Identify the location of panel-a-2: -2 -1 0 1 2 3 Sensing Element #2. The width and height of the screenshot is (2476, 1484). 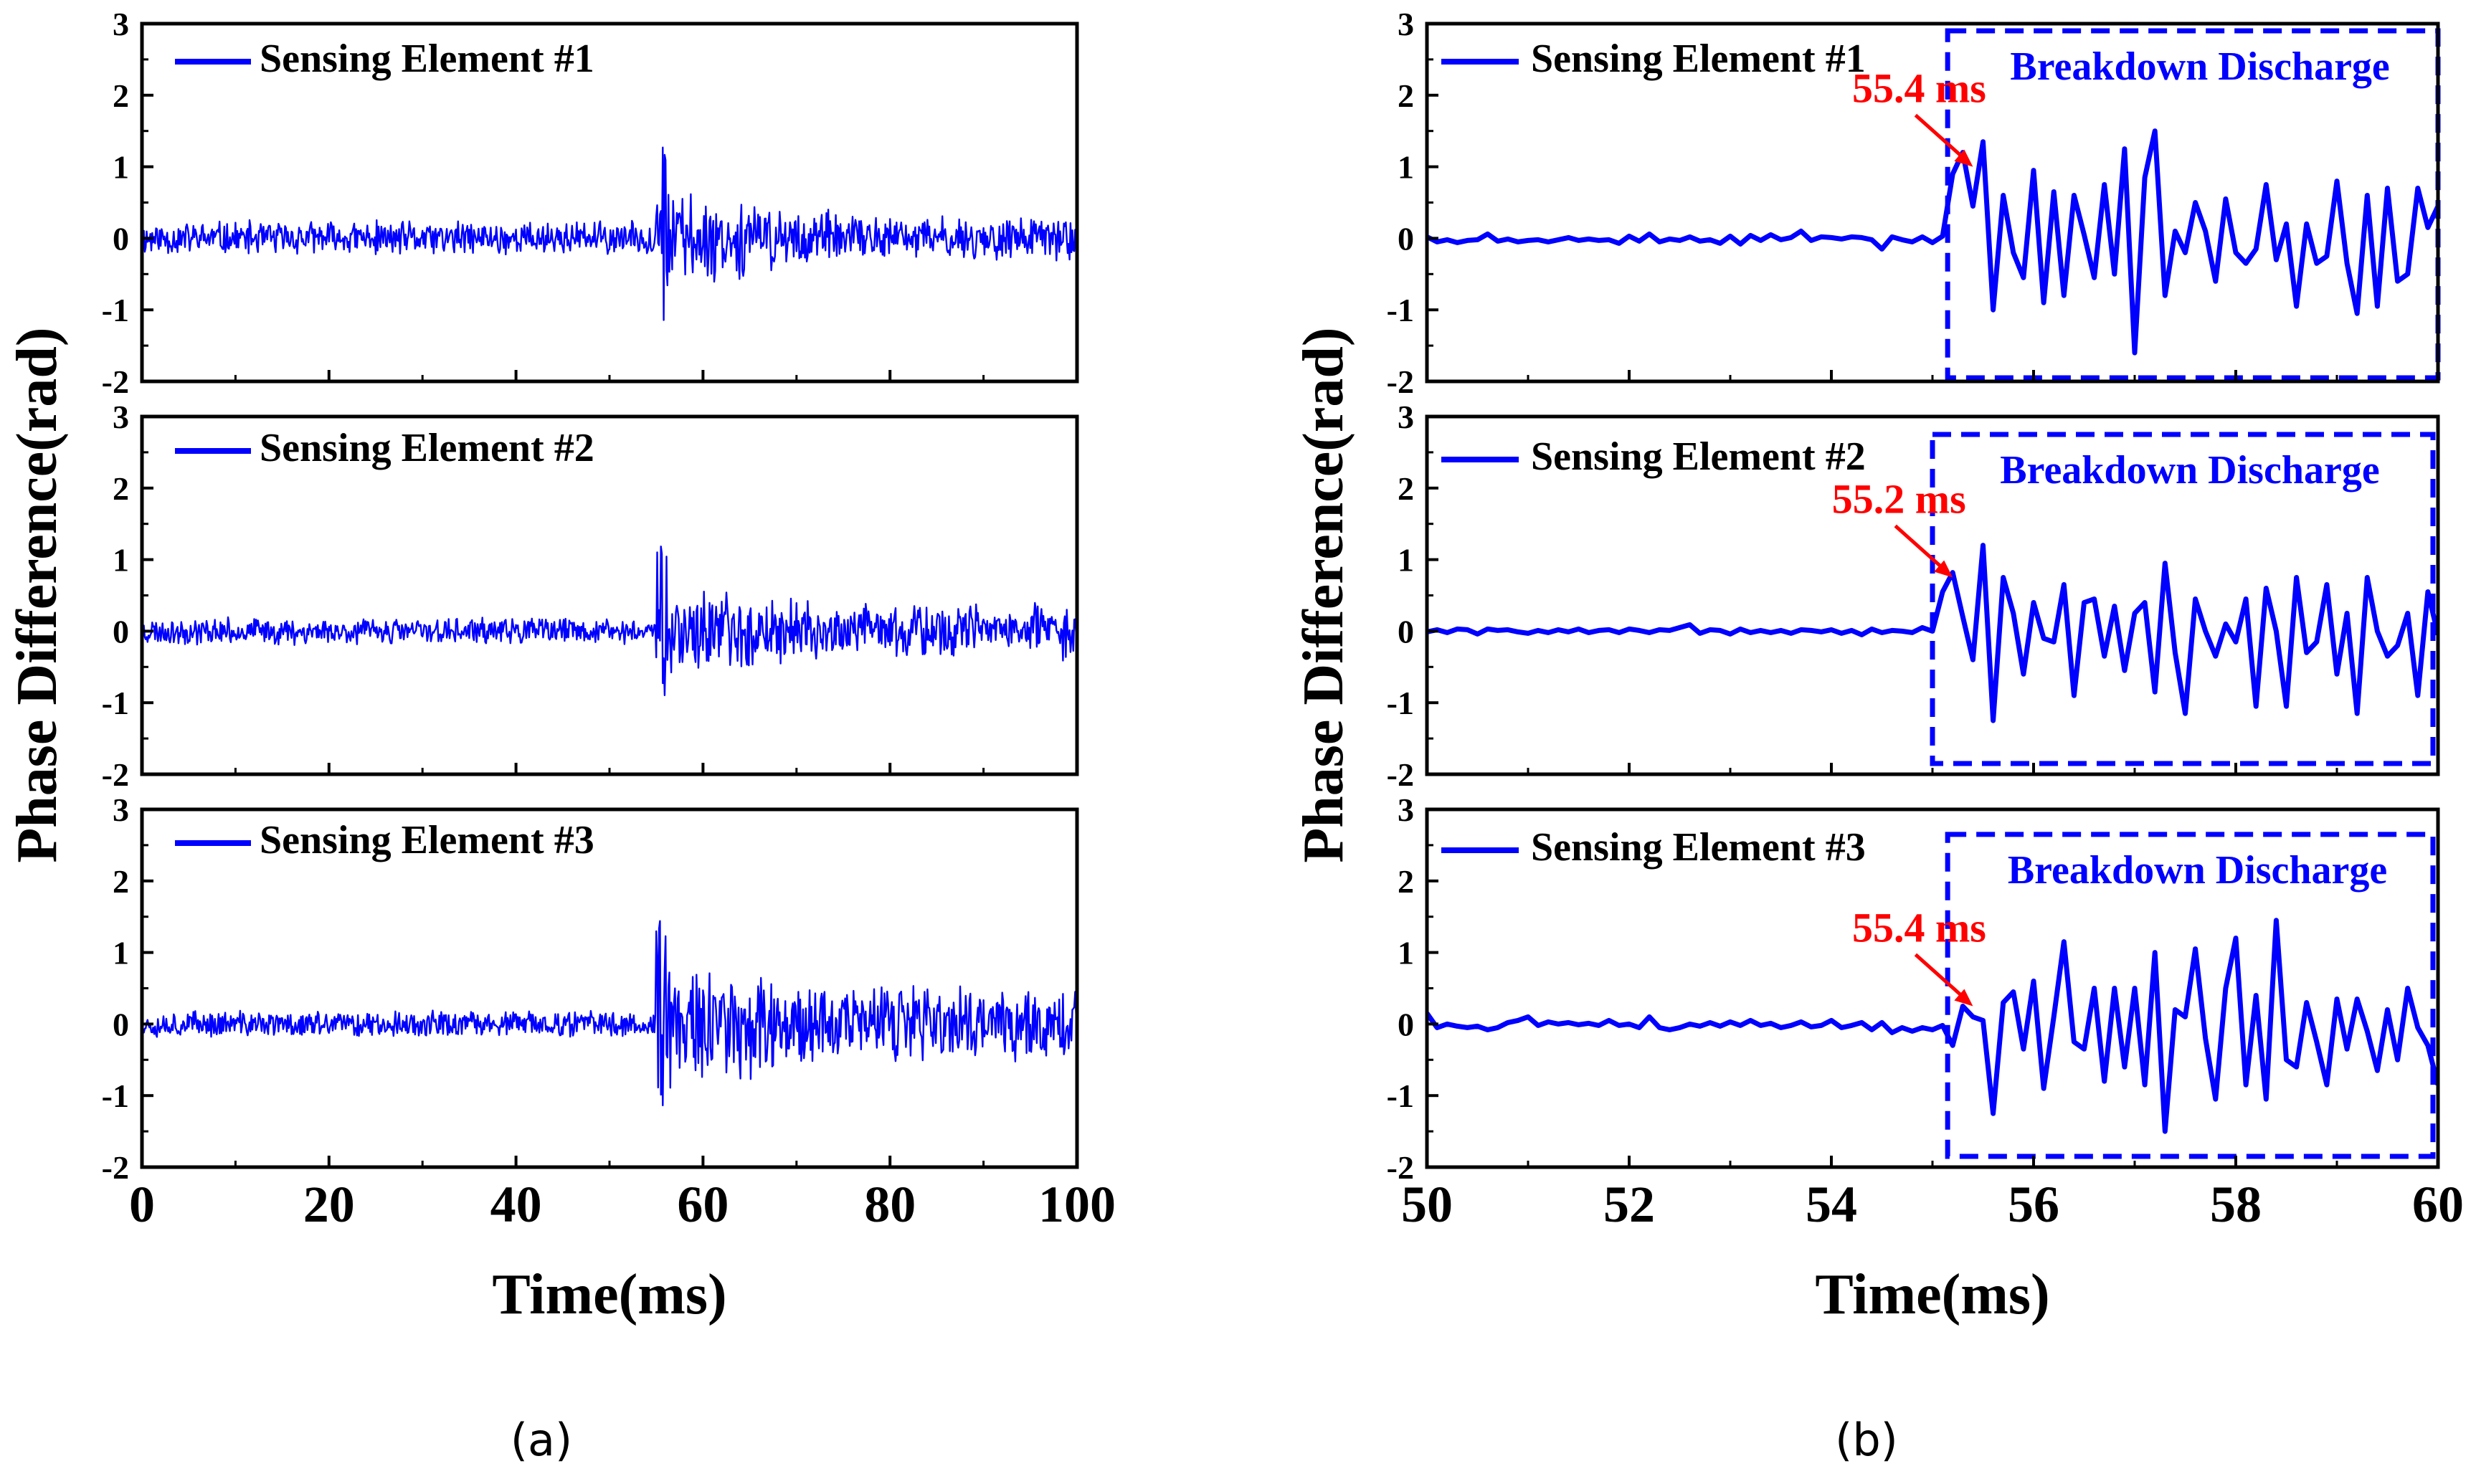
(590, 596).